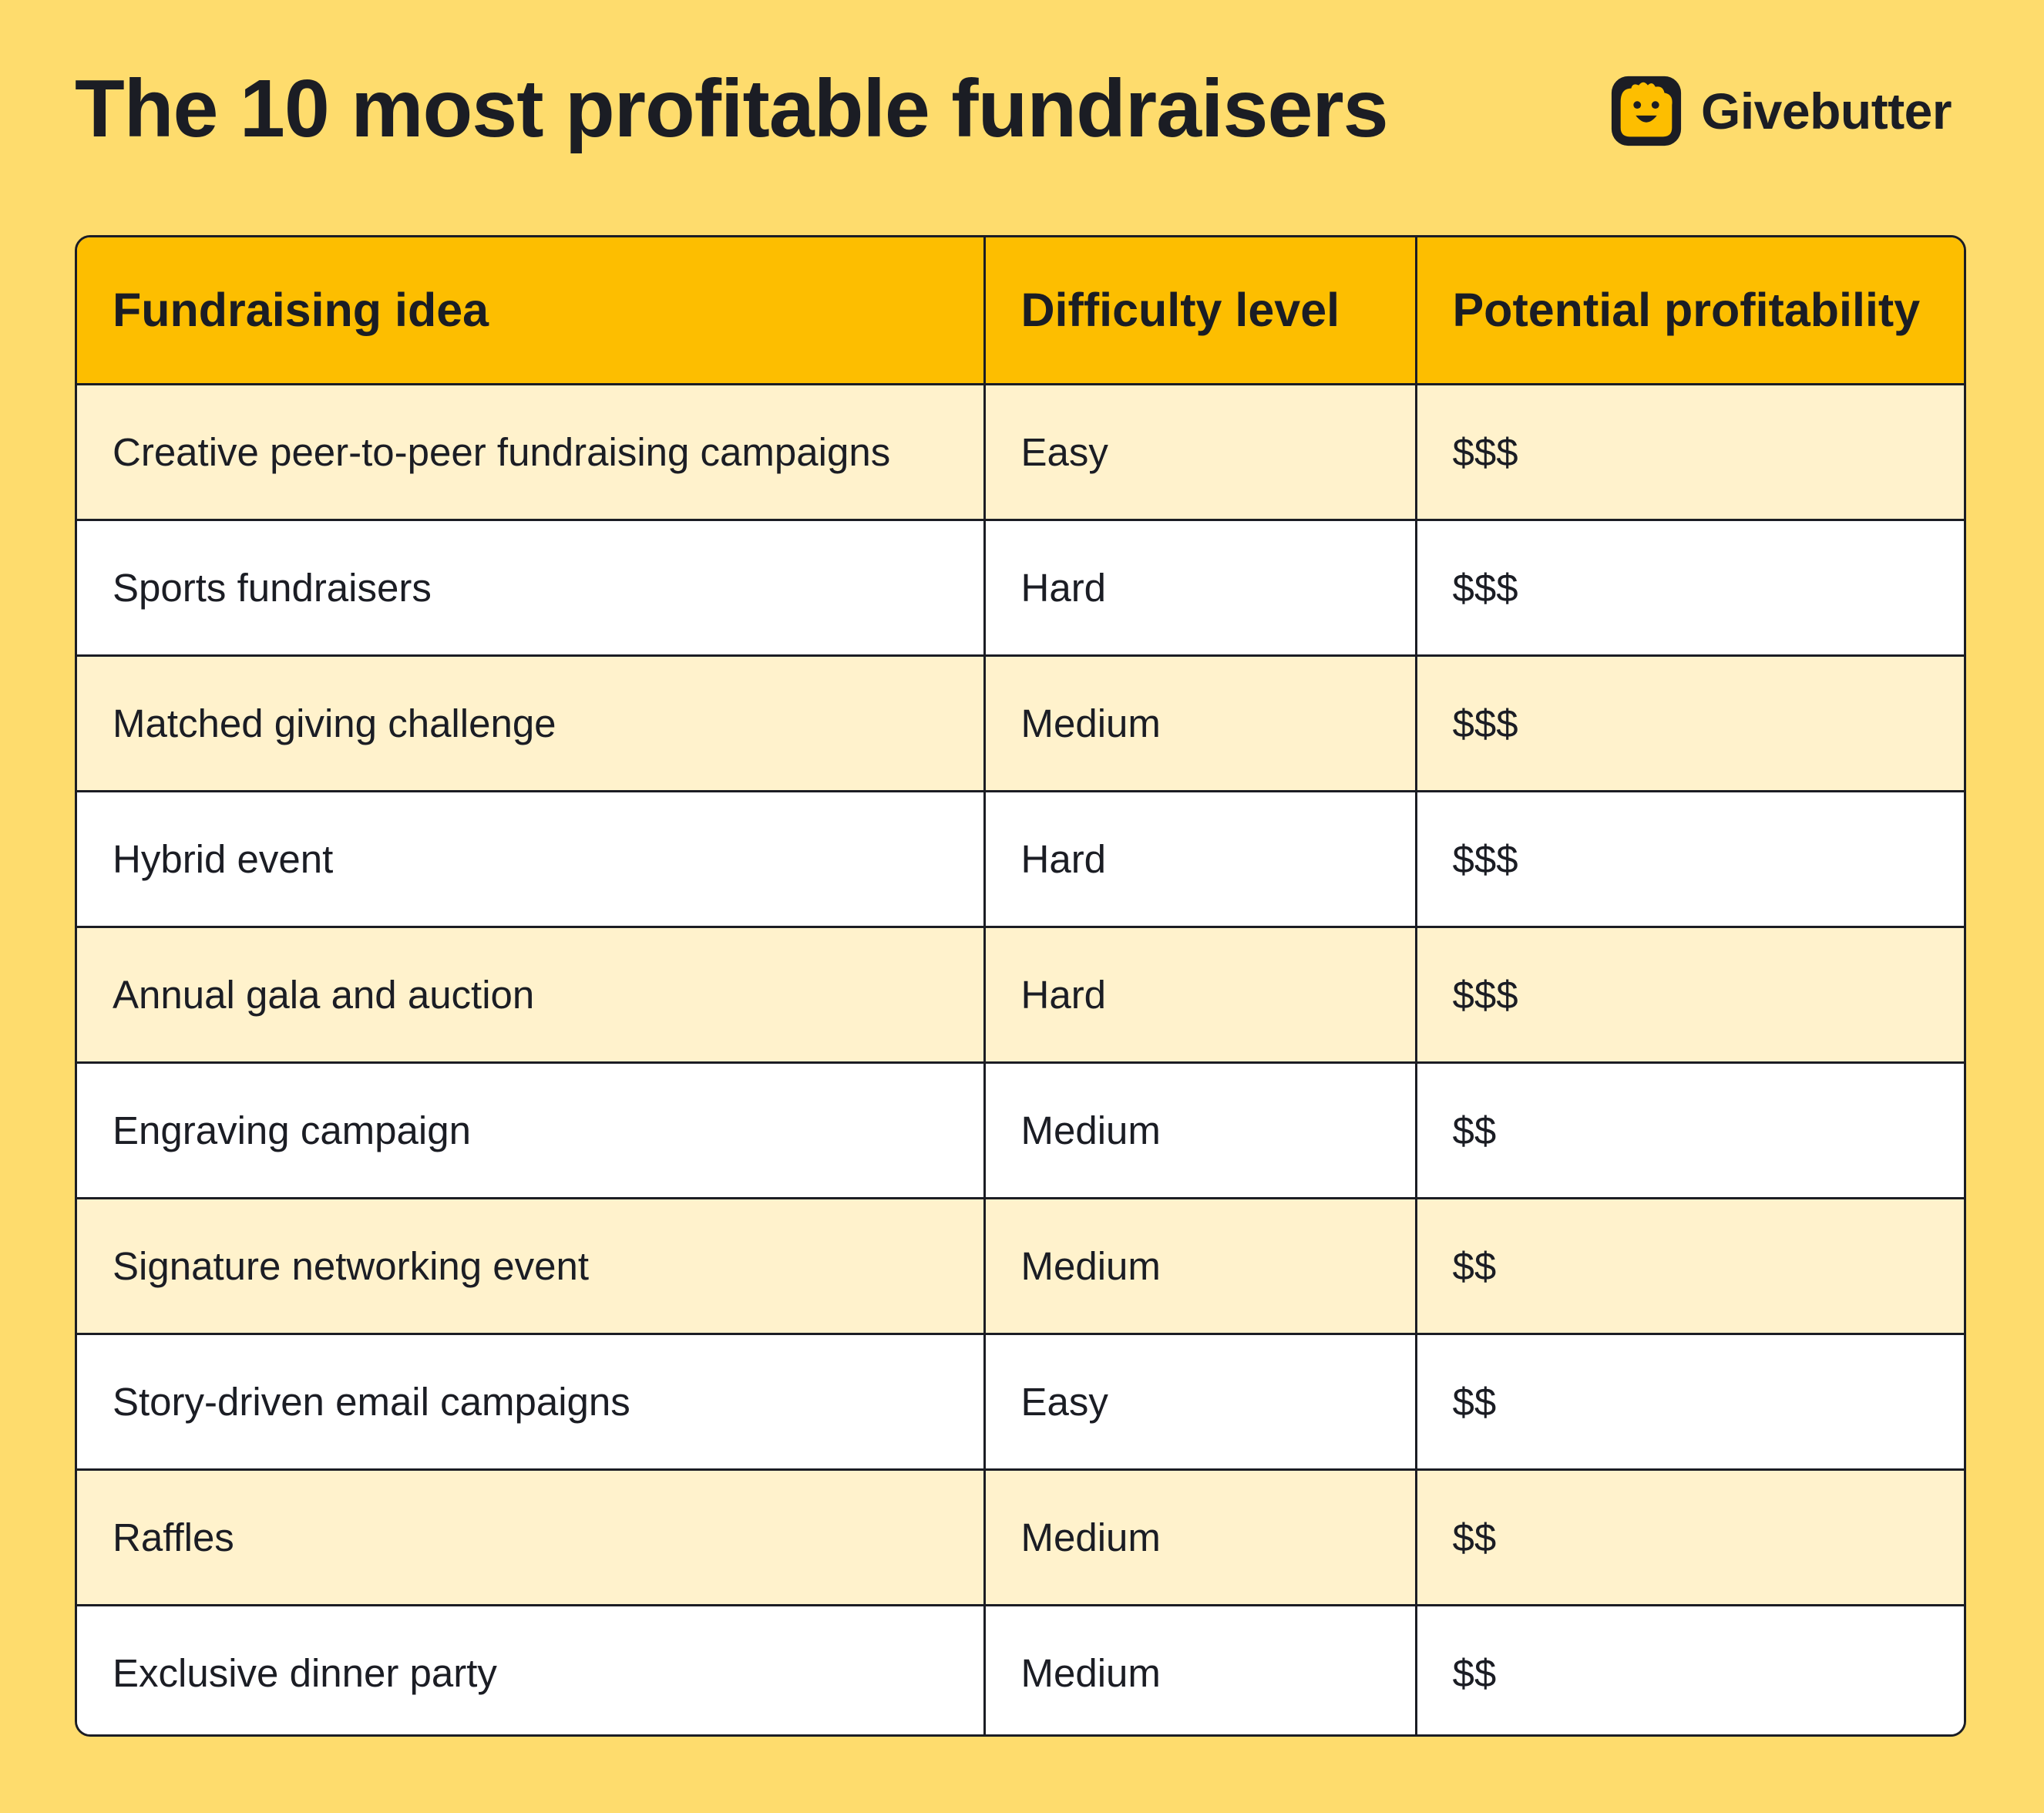 This screenshot has height=1813, width=2044. I want to click on table-row: Sports fundraisers Hard $$$, so click(1020, 586).